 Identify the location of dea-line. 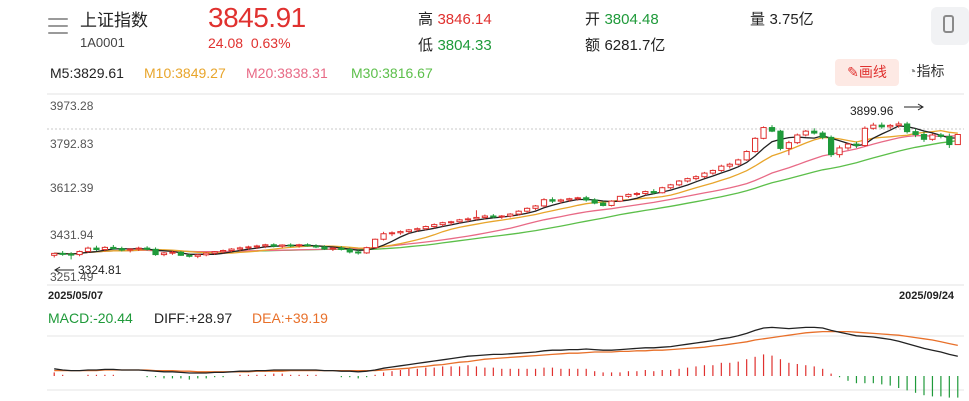
(506, 351).